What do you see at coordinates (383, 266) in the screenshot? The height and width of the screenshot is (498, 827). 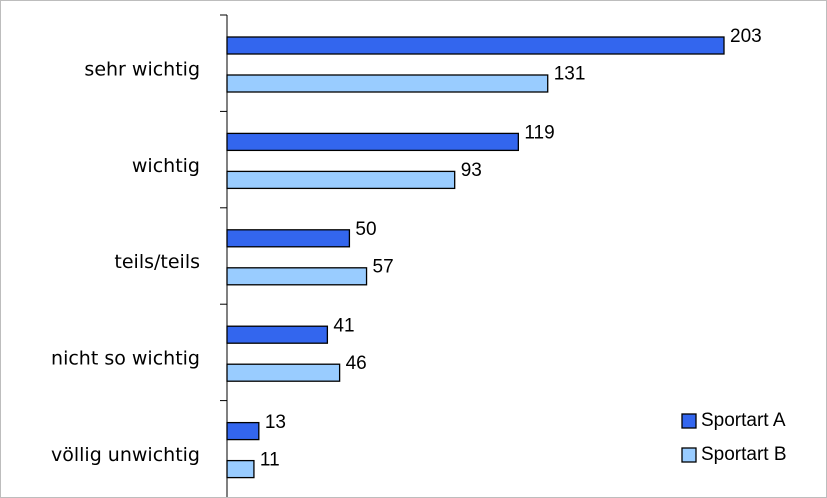 I see `value-label: 57` at bounding box center [383, 266].